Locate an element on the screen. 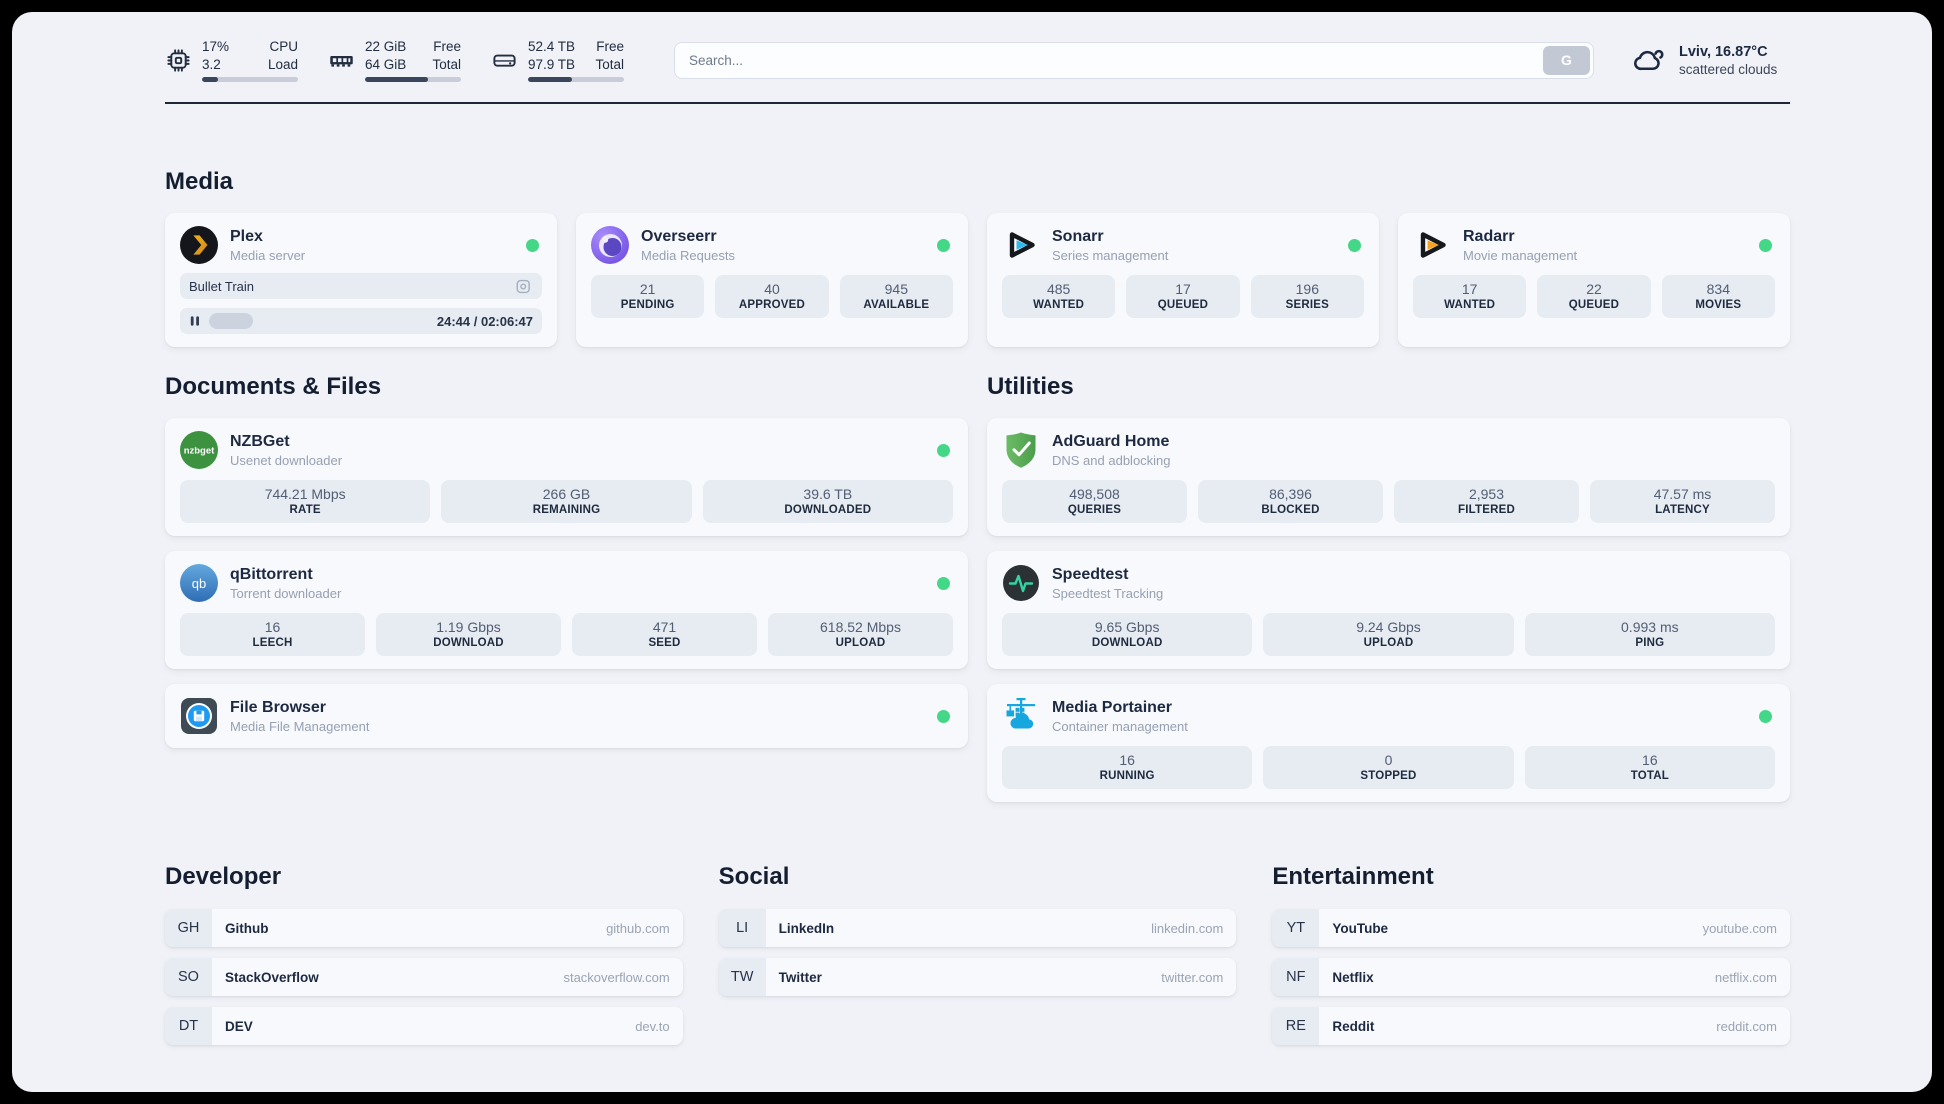 Image resolution: width=1944 pixels, height=1104 pixels. bookmark-dev: DT DEV dev.to is located at coordinates (424, 1026).